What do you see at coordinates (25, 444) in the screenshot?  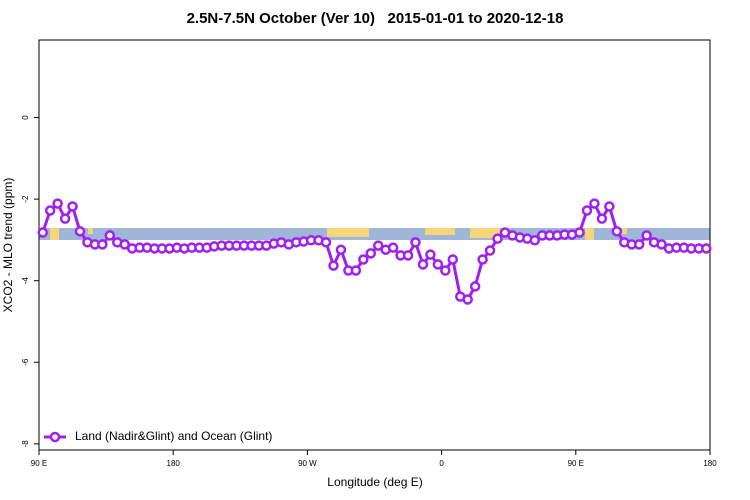 I see `y-tick-label: -8` at bounding box center [25, 444].